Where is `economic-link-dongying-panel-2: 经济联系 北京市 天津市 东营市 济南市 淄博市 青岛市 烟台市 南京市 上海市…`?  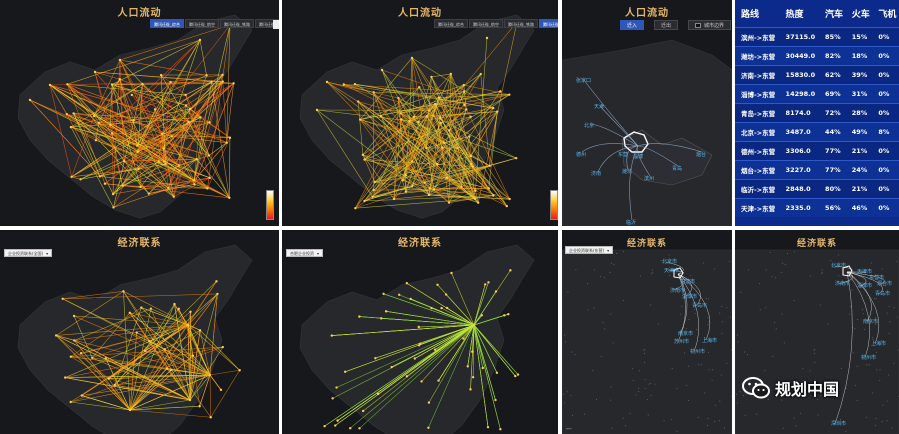
economic-link-dongying-panel-2: 经济联系 北京市 天津市 东营市 济南市 淄博市 青岛市 烟台市 南京市 上海市… is located at coordinates (817, 332).